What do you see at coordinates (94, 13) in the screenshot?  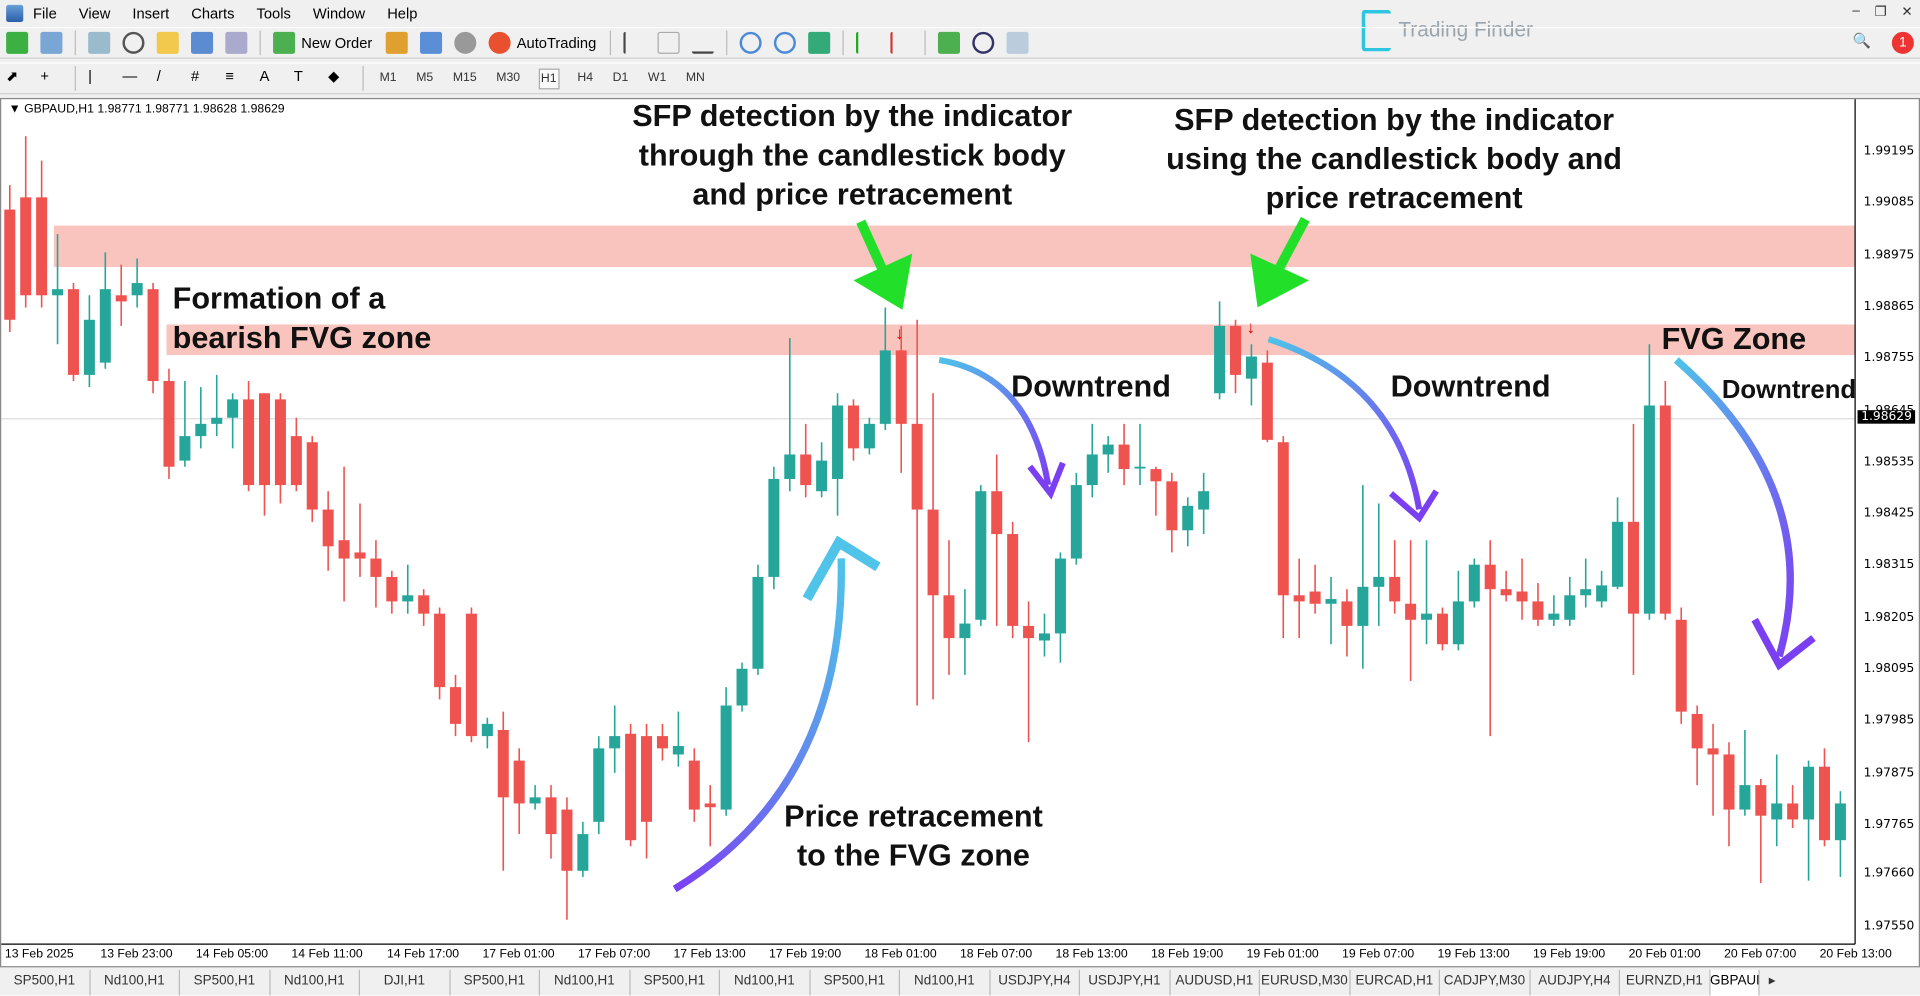 I see `menu-view: View` at bounding box center [94, 13].